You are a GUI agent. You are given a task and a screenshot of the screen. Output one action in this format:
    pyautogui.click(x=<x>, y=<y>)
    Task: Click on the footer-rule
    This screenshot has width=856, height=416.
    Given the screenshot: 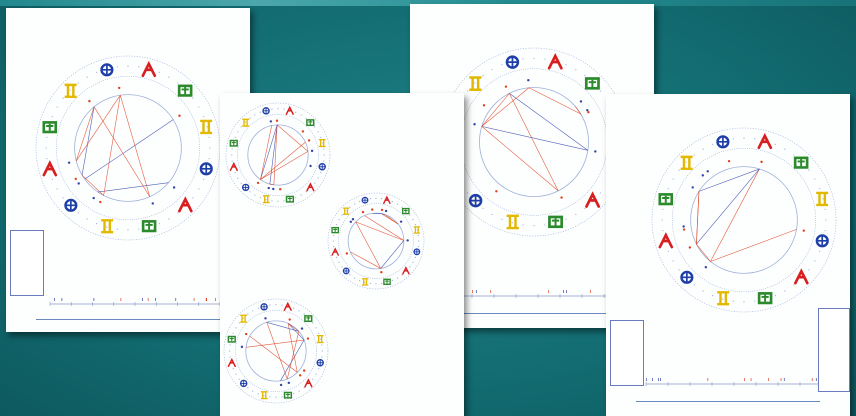 What is the action you would take?
    pyautogui.click(x=728, y=401)
    